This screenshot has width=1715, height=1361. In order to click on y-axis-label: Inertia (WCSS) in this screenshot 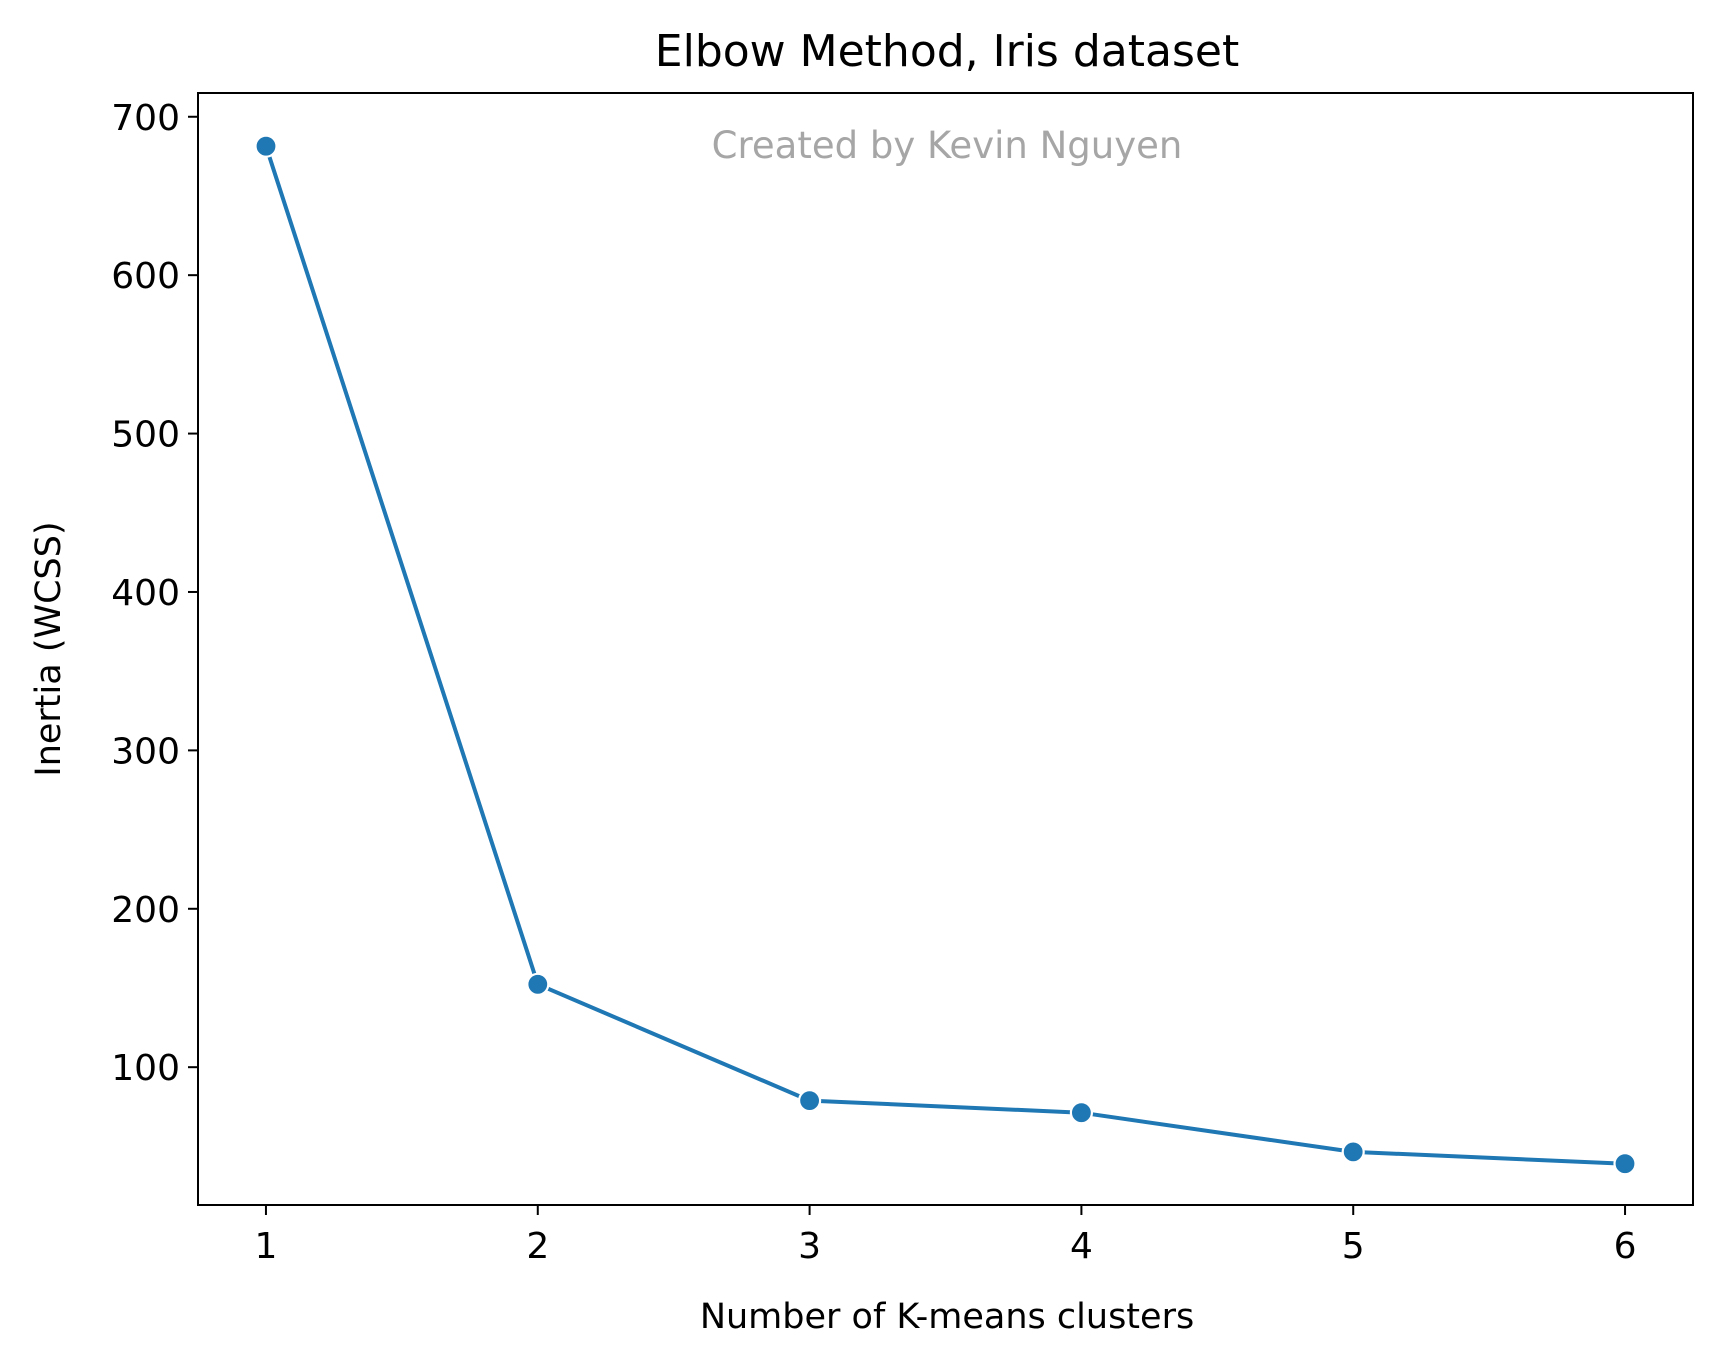, I will do `click(49, 648)`.